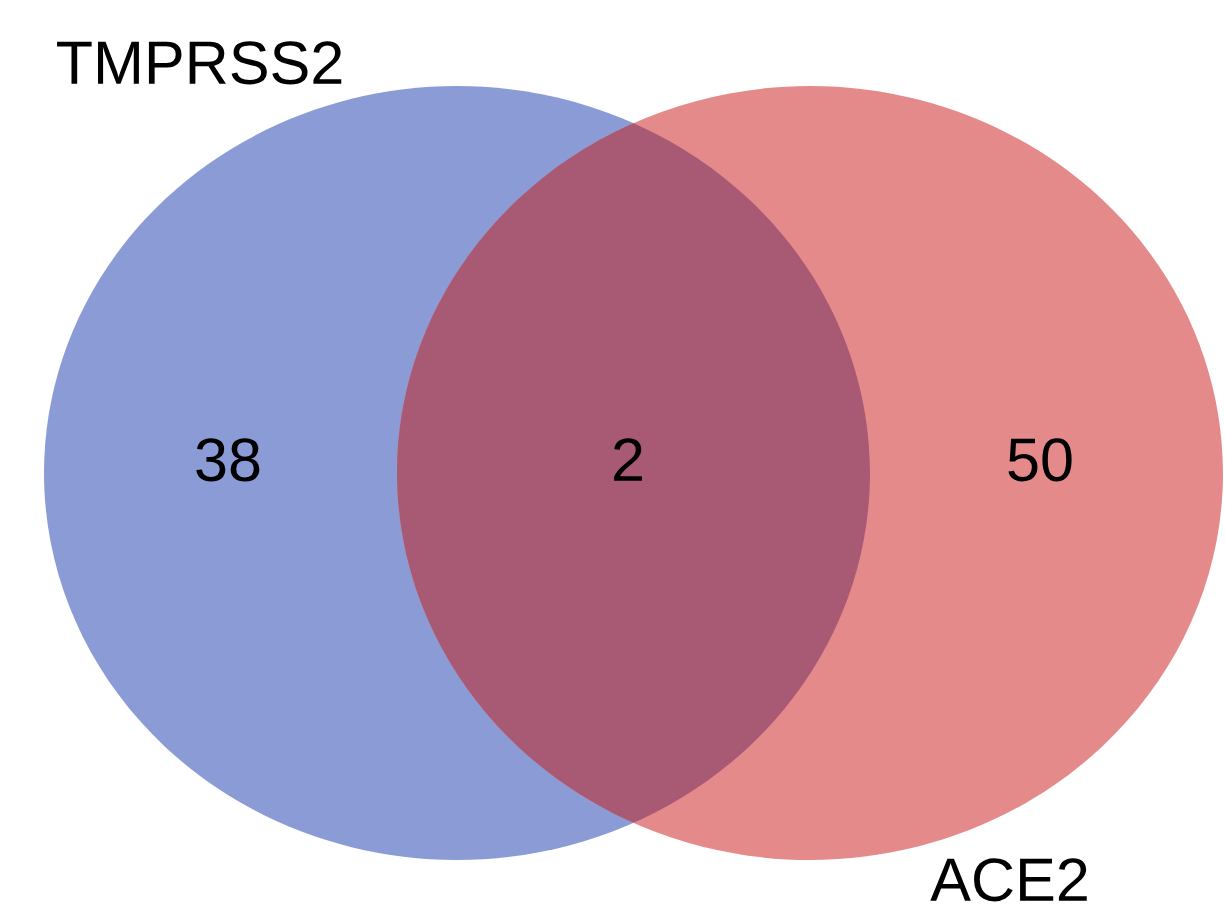 This screenshot has width=1225, height=916. I want to click on data-label: 2, so click(628, 459).